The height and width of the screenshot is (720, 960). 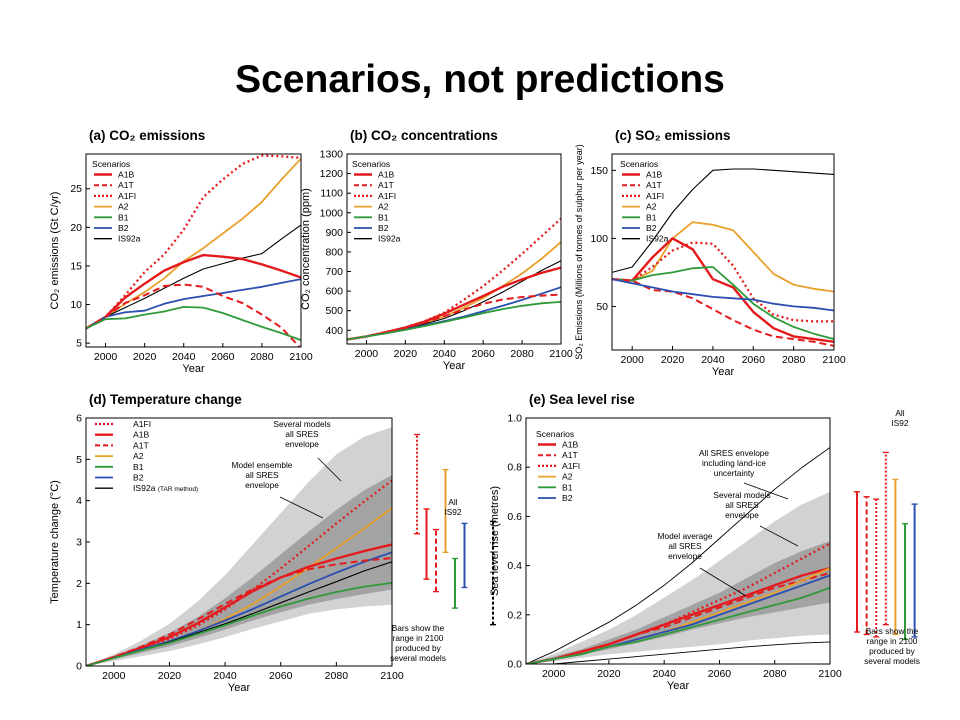 I want to click on y-tick-label: 0.4, so click(x=514, y=566).